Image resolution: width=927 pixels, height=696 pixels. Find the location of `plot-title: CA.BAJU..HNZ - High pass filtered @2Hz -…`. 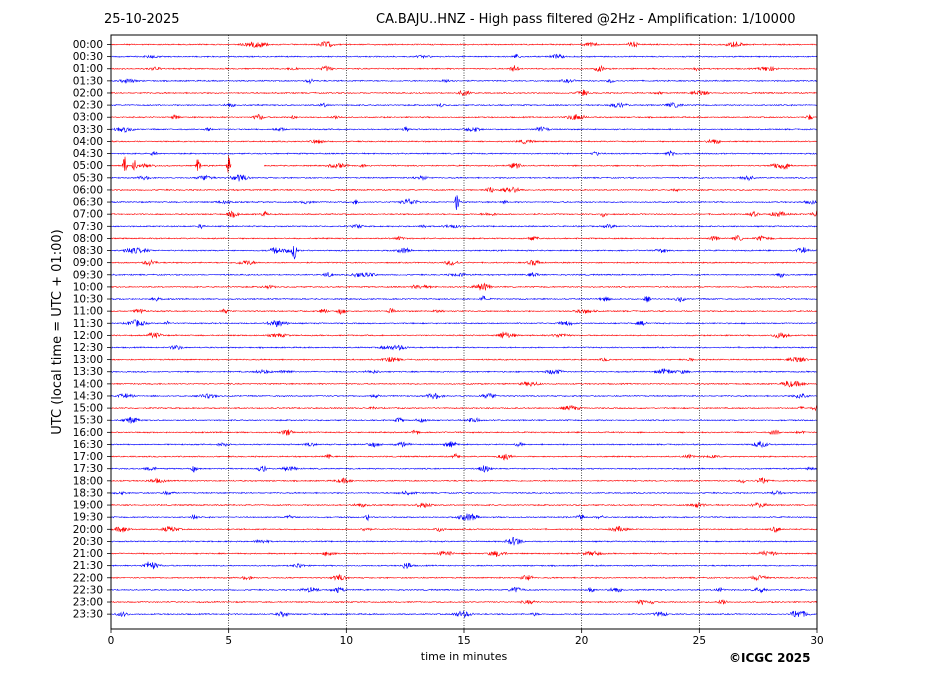

plot-title: CA.BAJU..HNZ - High pass filtered @2Hz -… is located at coordinates (586, 19).